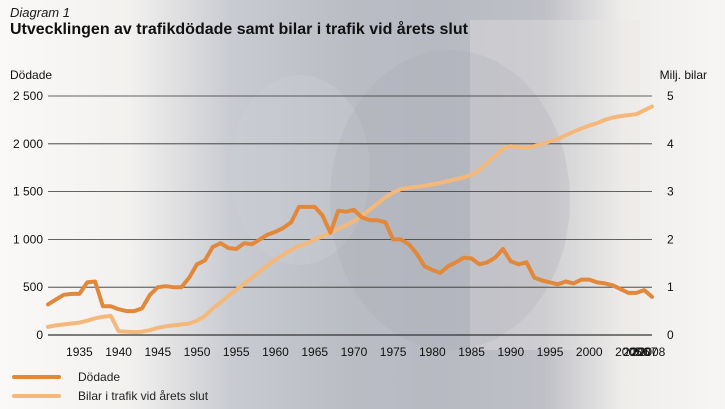 The image size is (725, 409). I want to click on x-tick-label: 1985, so click(471, 352).